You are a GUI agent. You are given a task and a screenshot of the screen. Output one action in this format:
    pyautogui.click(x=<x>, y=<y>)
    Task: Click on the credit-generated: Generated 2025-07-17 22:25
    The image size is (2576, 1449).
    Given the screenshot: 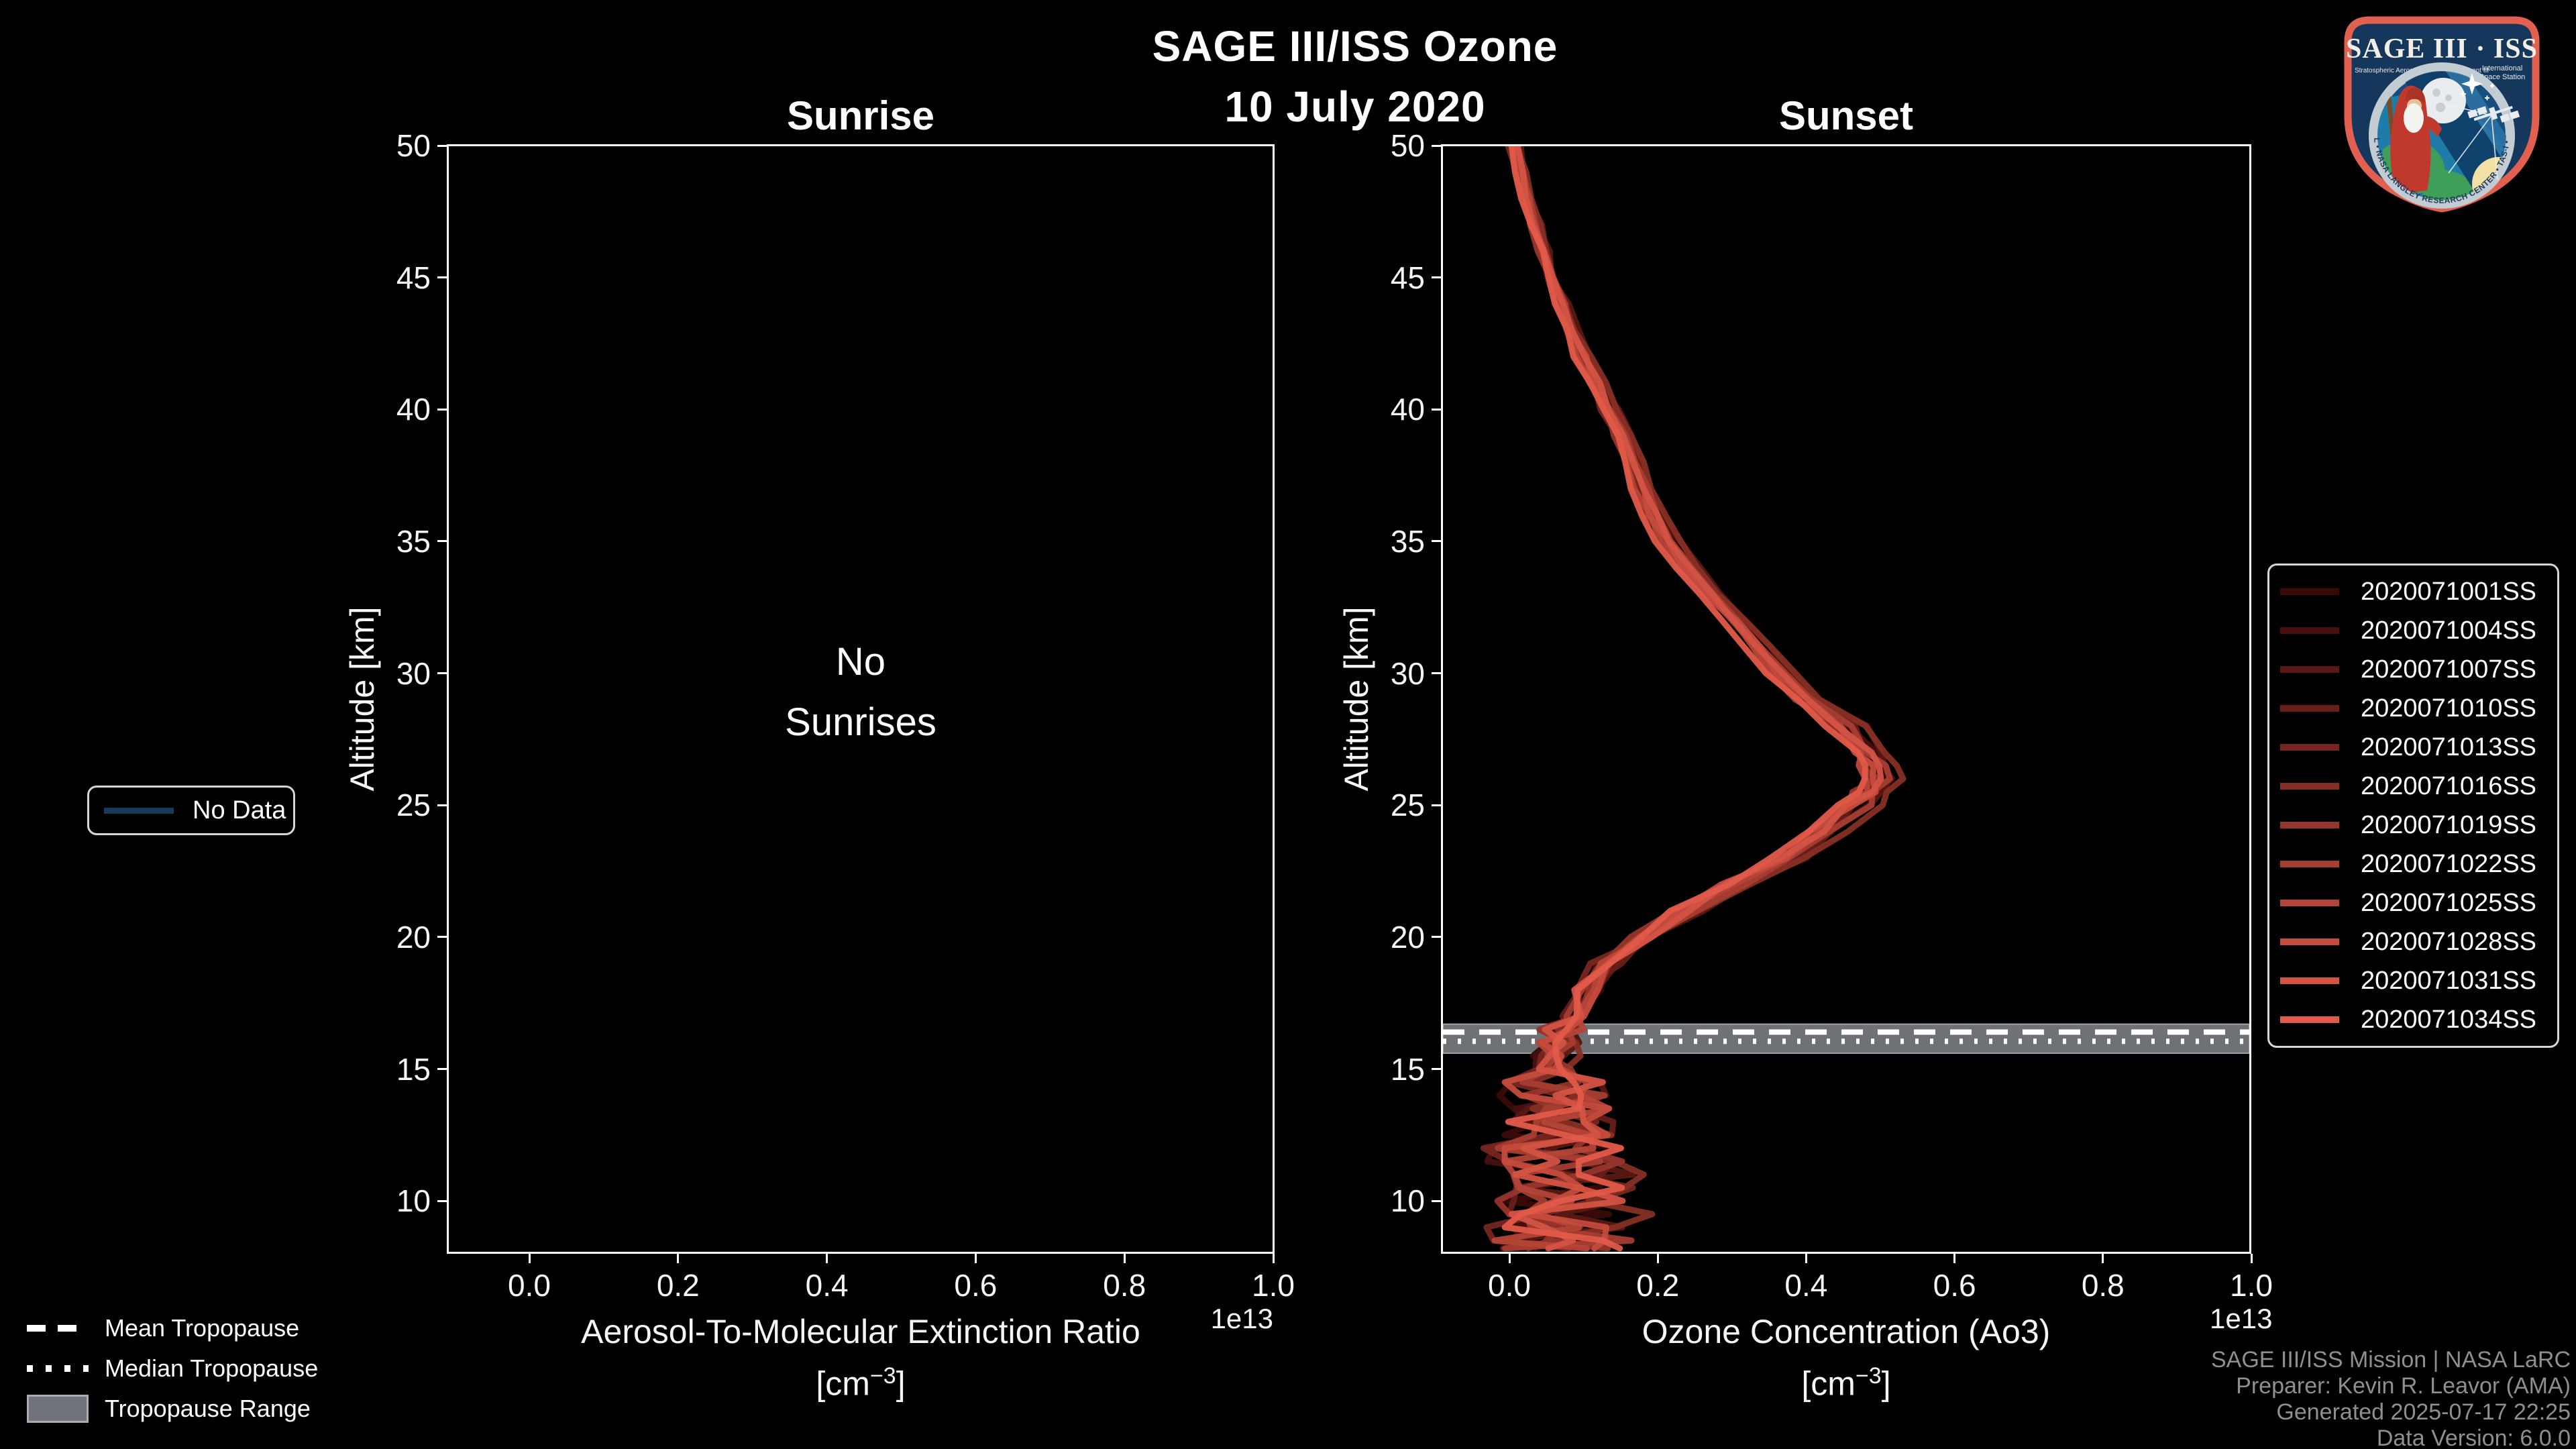 What is the action you would take?
    pyautogui.click(x=2423, y=1412)
    